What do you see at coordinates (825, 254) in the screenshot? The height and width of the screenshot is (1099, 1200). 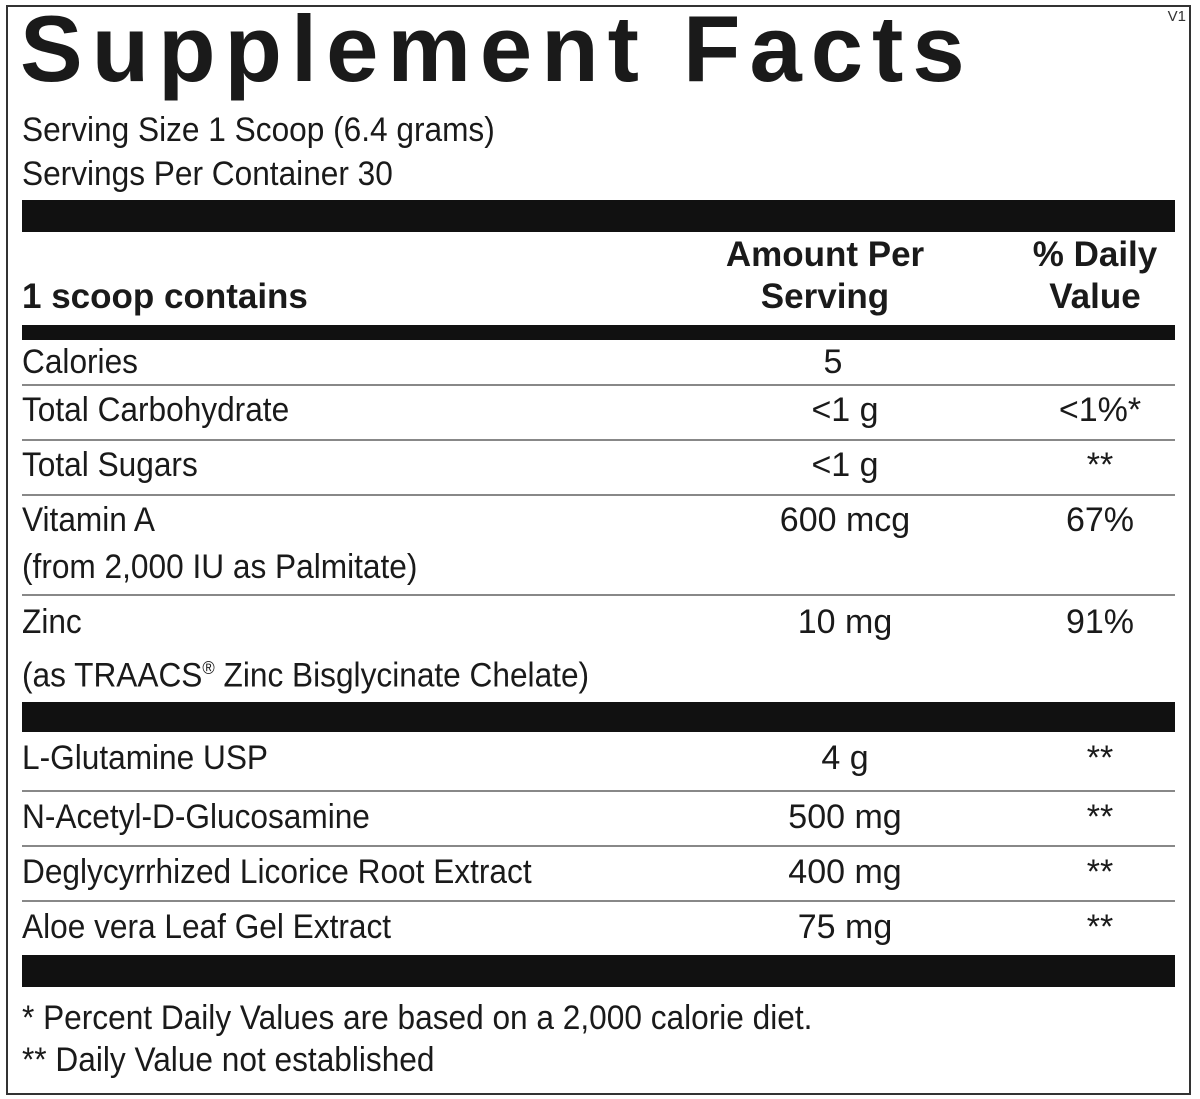 I see `header-amount-1: Amount Per` at bounding box center [825, 254].